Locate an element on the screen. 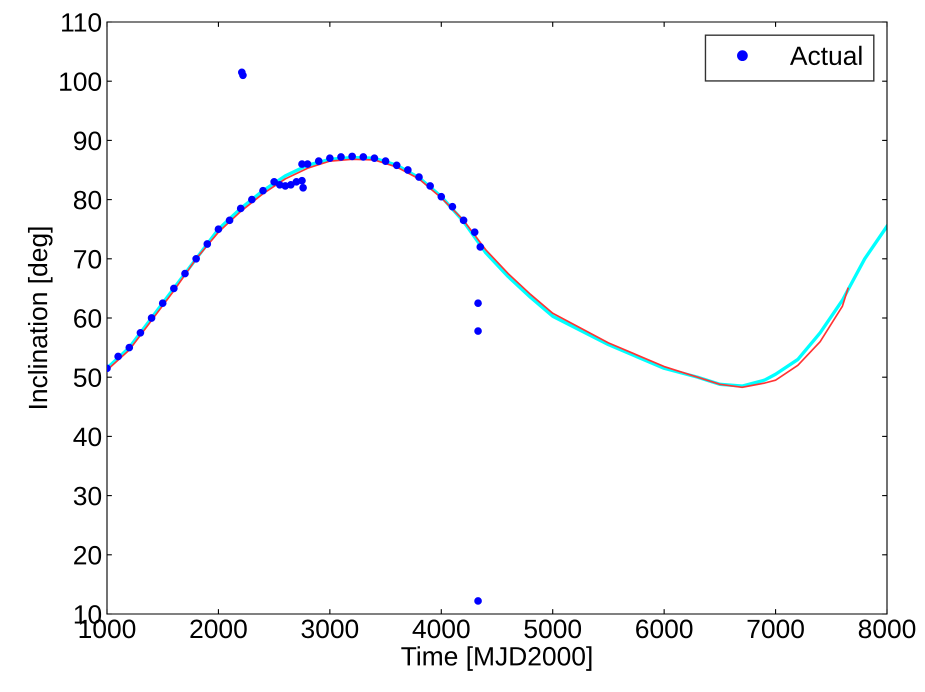 The width and height of the screenshot is (925, 692). x-tick-label: 4000 is located at coordinates (441, 629).